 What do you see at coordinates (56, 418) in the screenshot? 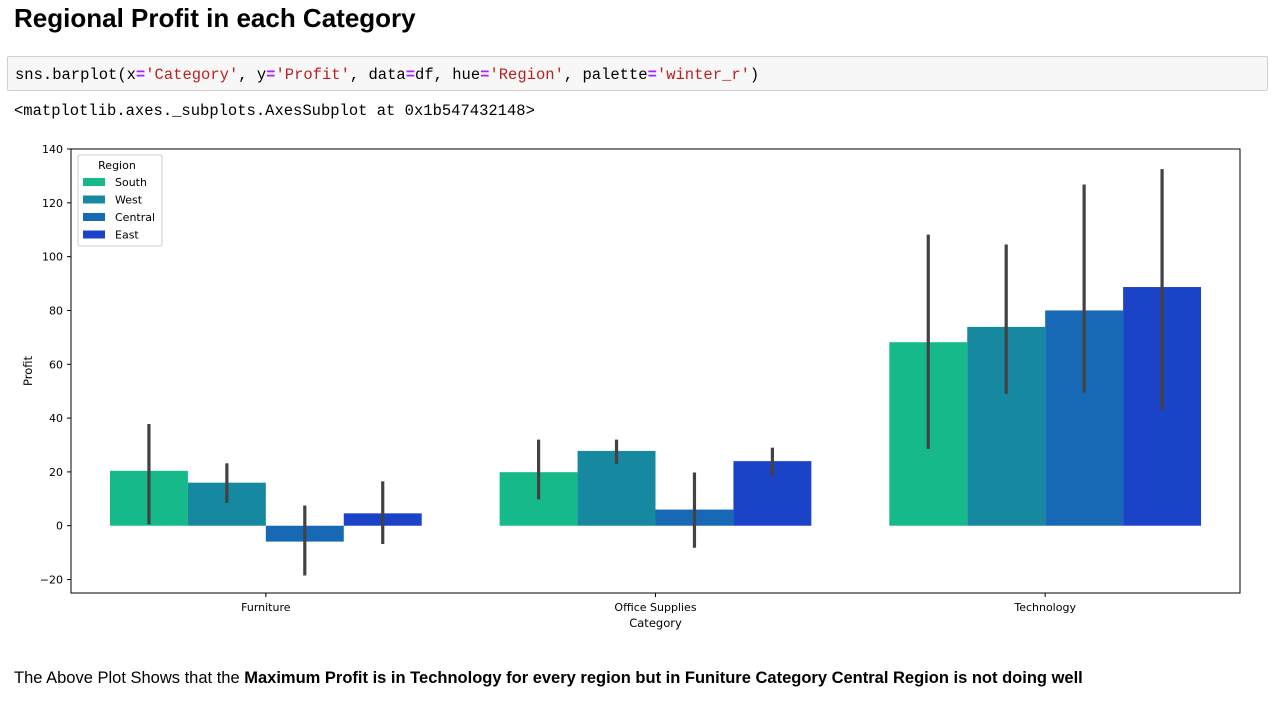
I see `y-tick-label: 40` at bounding box center [56, 418].